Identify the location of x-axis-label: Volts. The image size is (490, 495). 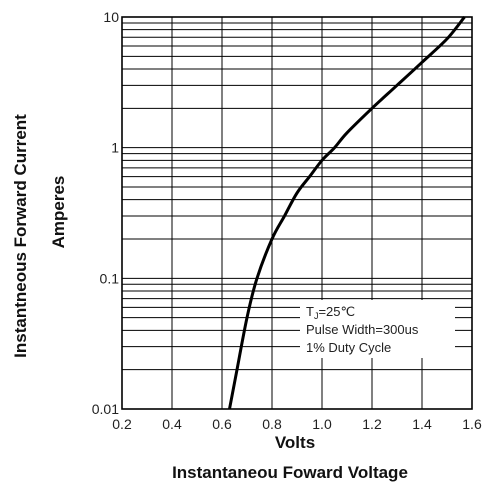
(295, 442).